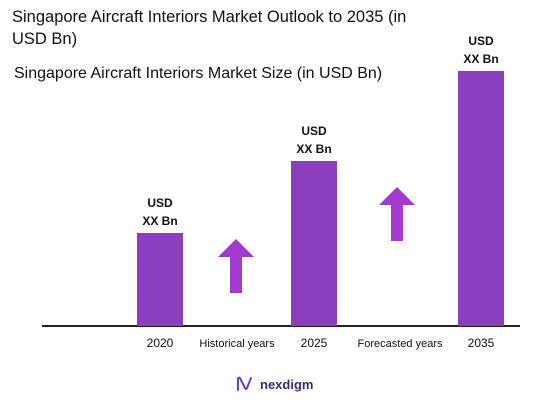  Describe the element at coordinates (313, 149) in the screenshot. I see `data-label-value-2025: XX Bn` at that location.